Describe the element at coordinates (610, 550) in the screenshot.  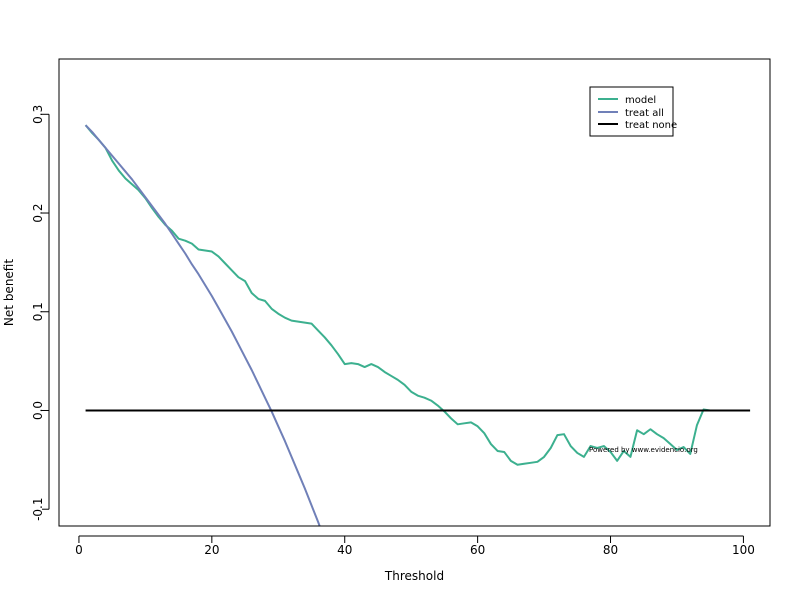
I see `x-tick-label: 80` at that location.